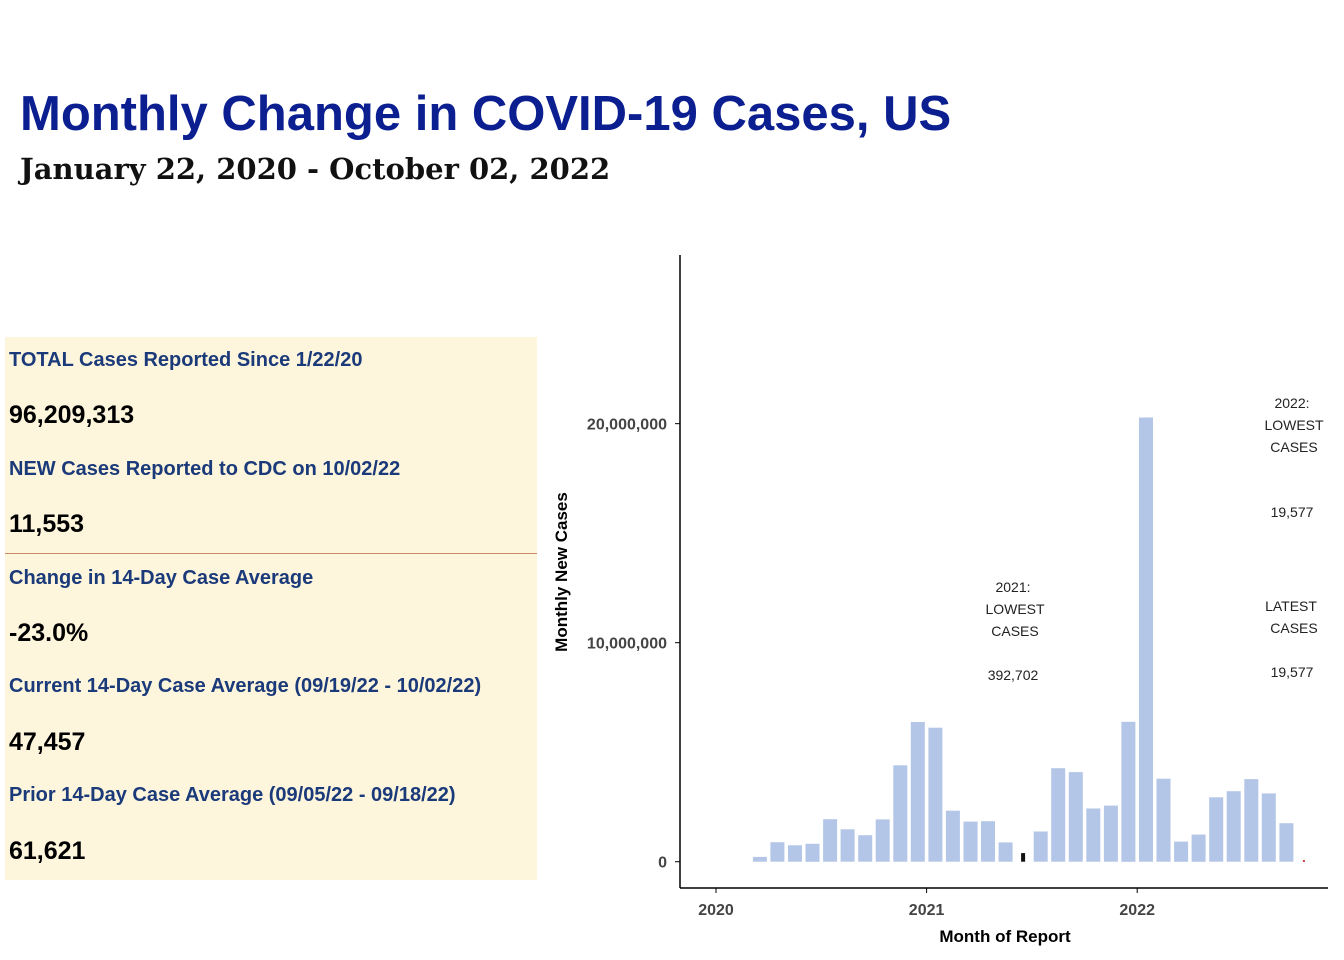 Image resolution: width=1344 pixels, height=960 pixels. Describe the element at coordinates (49, 633) in the screenshot. I see `change-value: -23.0%` at that location.